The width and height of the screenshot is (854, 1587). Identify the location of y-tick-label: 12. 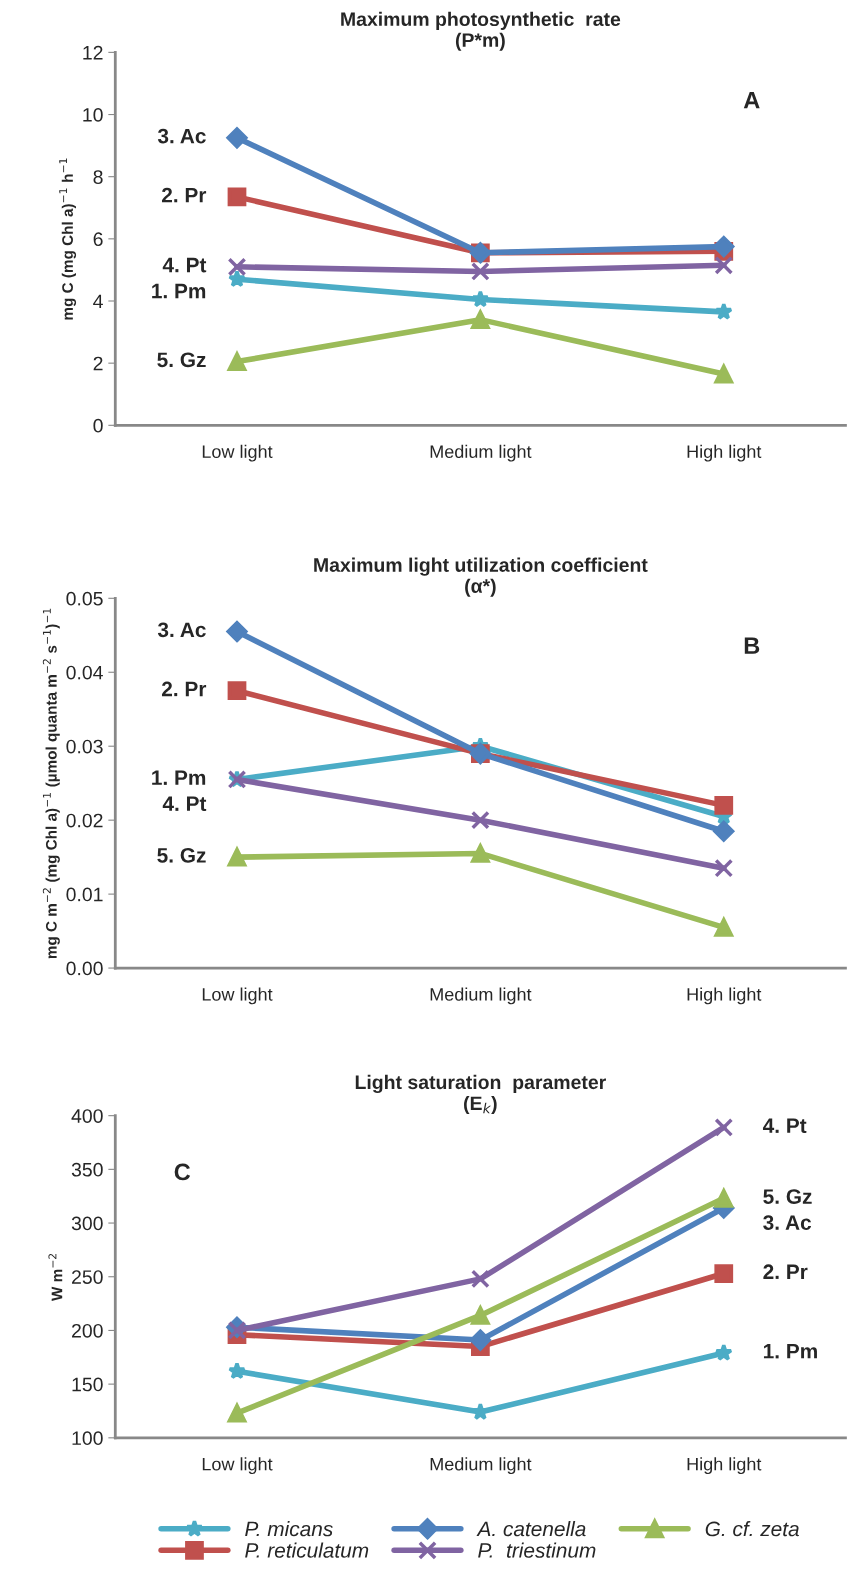
(93, 52).